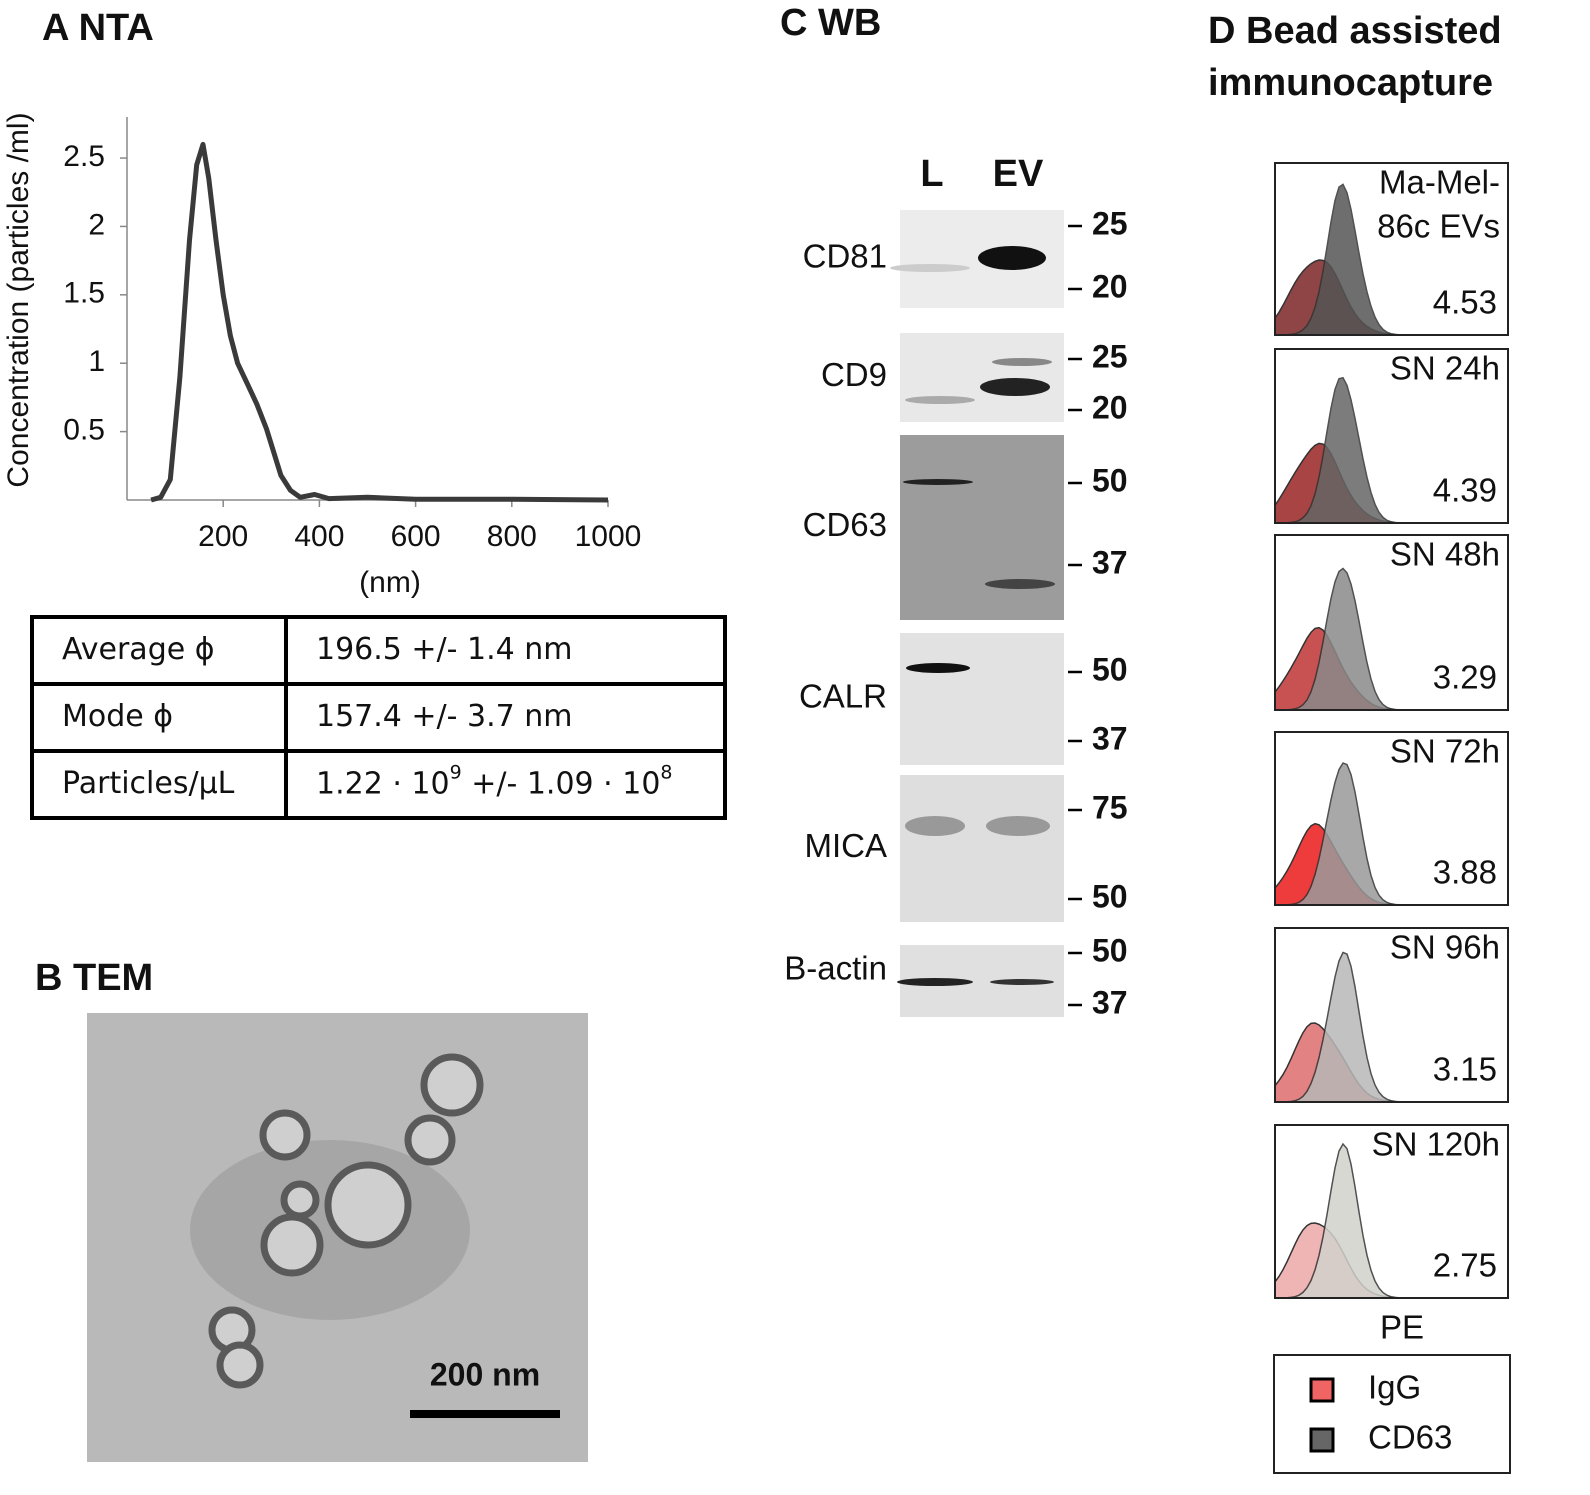 Image resolution: width=1590 pixels, height=1495 pixels. I want to click on blot-label: CD81, so click(845, 256).